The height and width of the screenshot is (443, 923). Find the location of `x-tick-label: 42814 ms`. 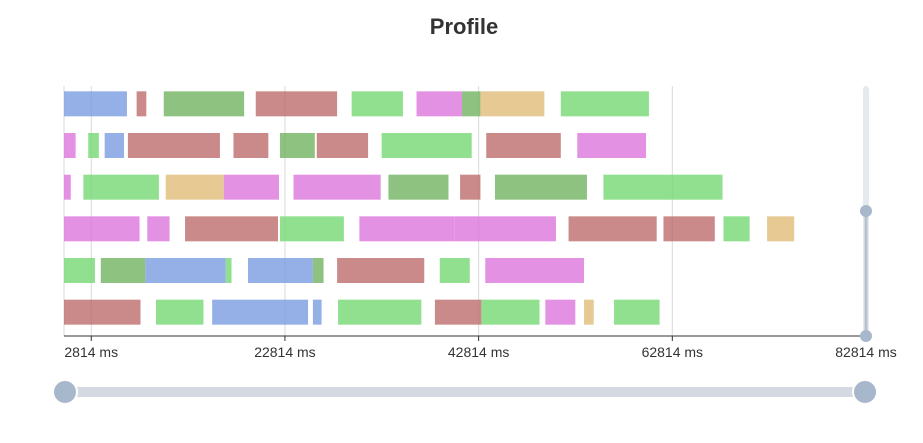

x-tick-label: 42814 ms is located at coordinates (478, 352).